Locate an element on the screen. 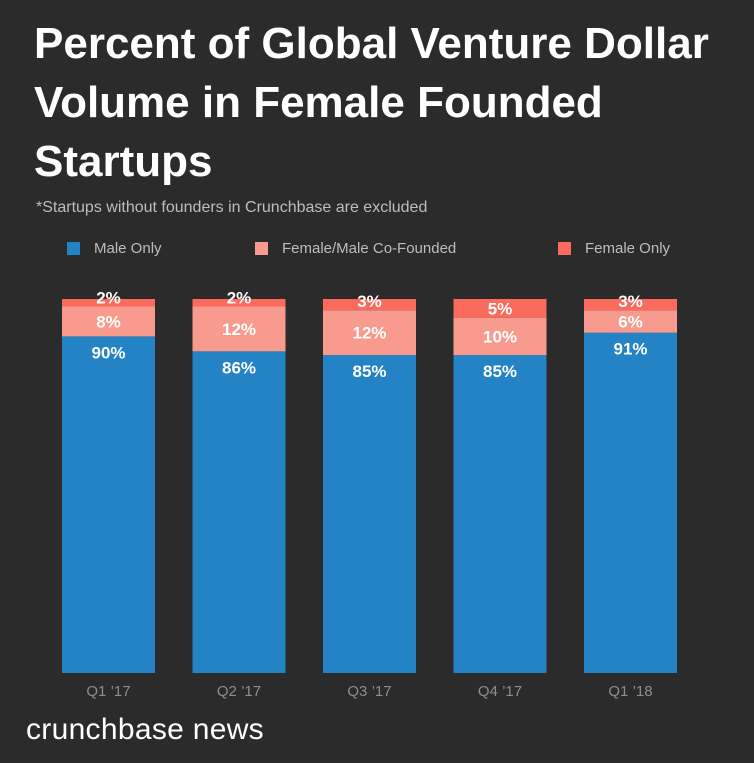 The height and width of the screenshot is (763, 754). data-label-male-only-4: 85% is located at coordinates (500, 371).